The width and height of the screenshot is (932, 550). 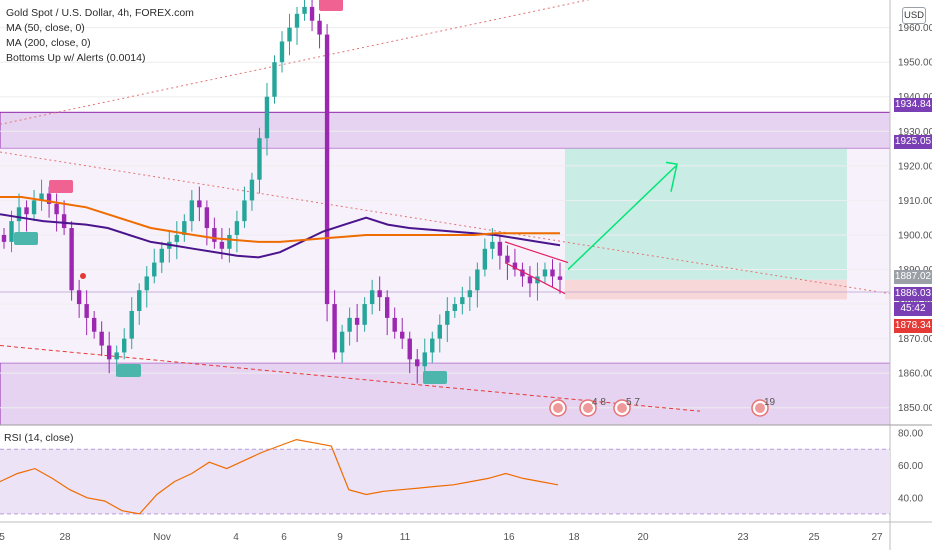 What do you see at coordinates (405, 537) in the screenshot?
I see `time-axis-label: 11` at bounding box center [405, 537].